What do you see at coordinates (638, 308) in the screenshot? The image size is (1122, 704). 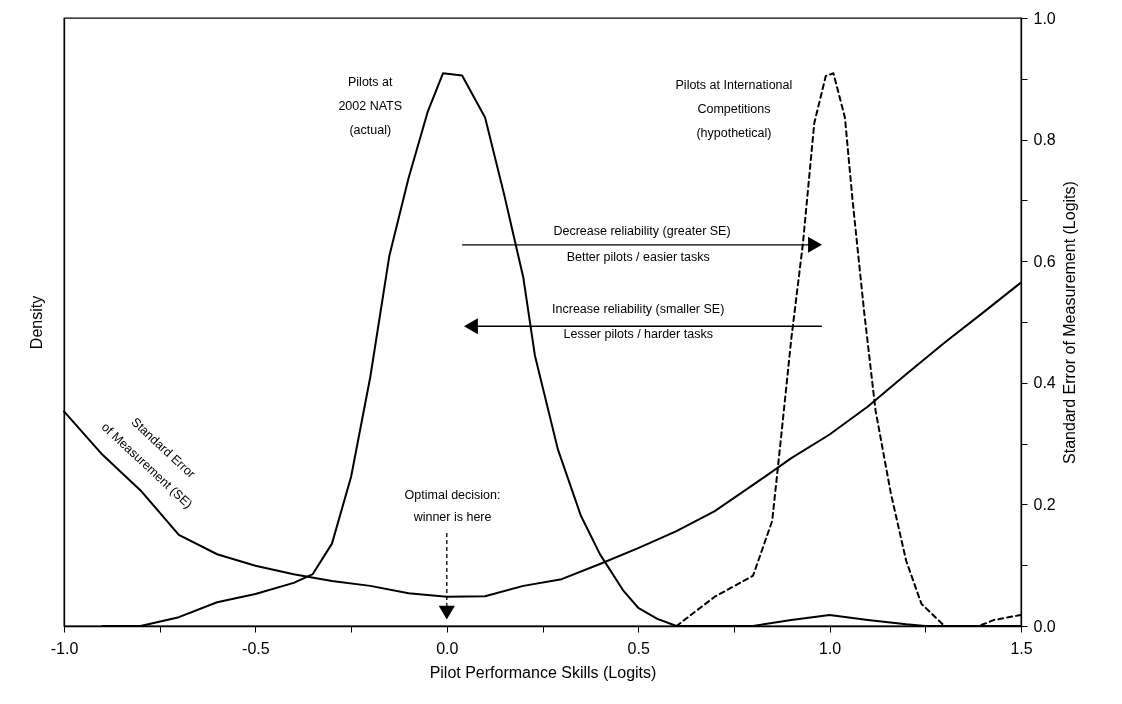 I see `annotation: Increase reliability (smaller SE)` at bounding box center [638, 308].